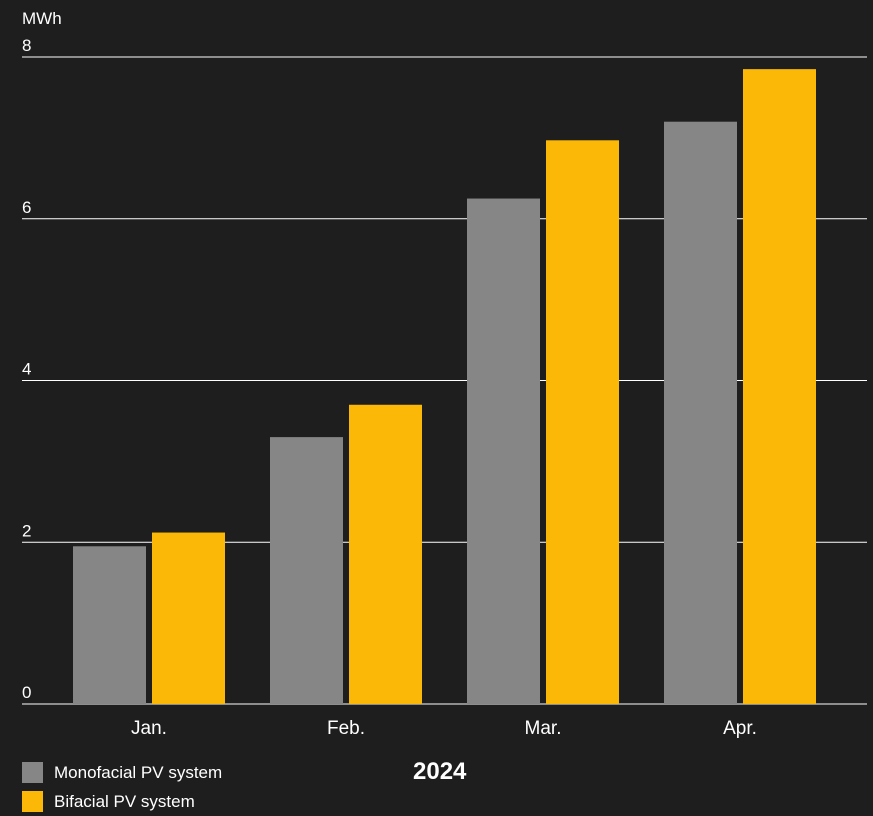 This screenshot has height=816, width=873. Describe the element at coordinates (740, 728) in the screenshot. I see `x-category-label-apr: Apr.` at that location.